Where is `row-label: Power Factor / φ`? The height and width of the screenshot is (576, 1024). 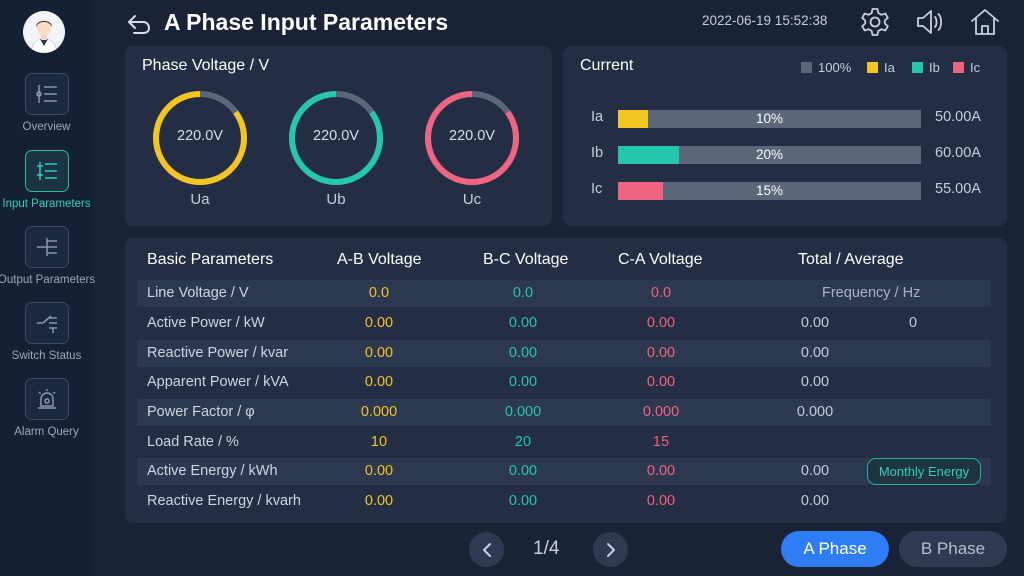
row-label: Power Factor / φ is located at coordinates (201, 412).